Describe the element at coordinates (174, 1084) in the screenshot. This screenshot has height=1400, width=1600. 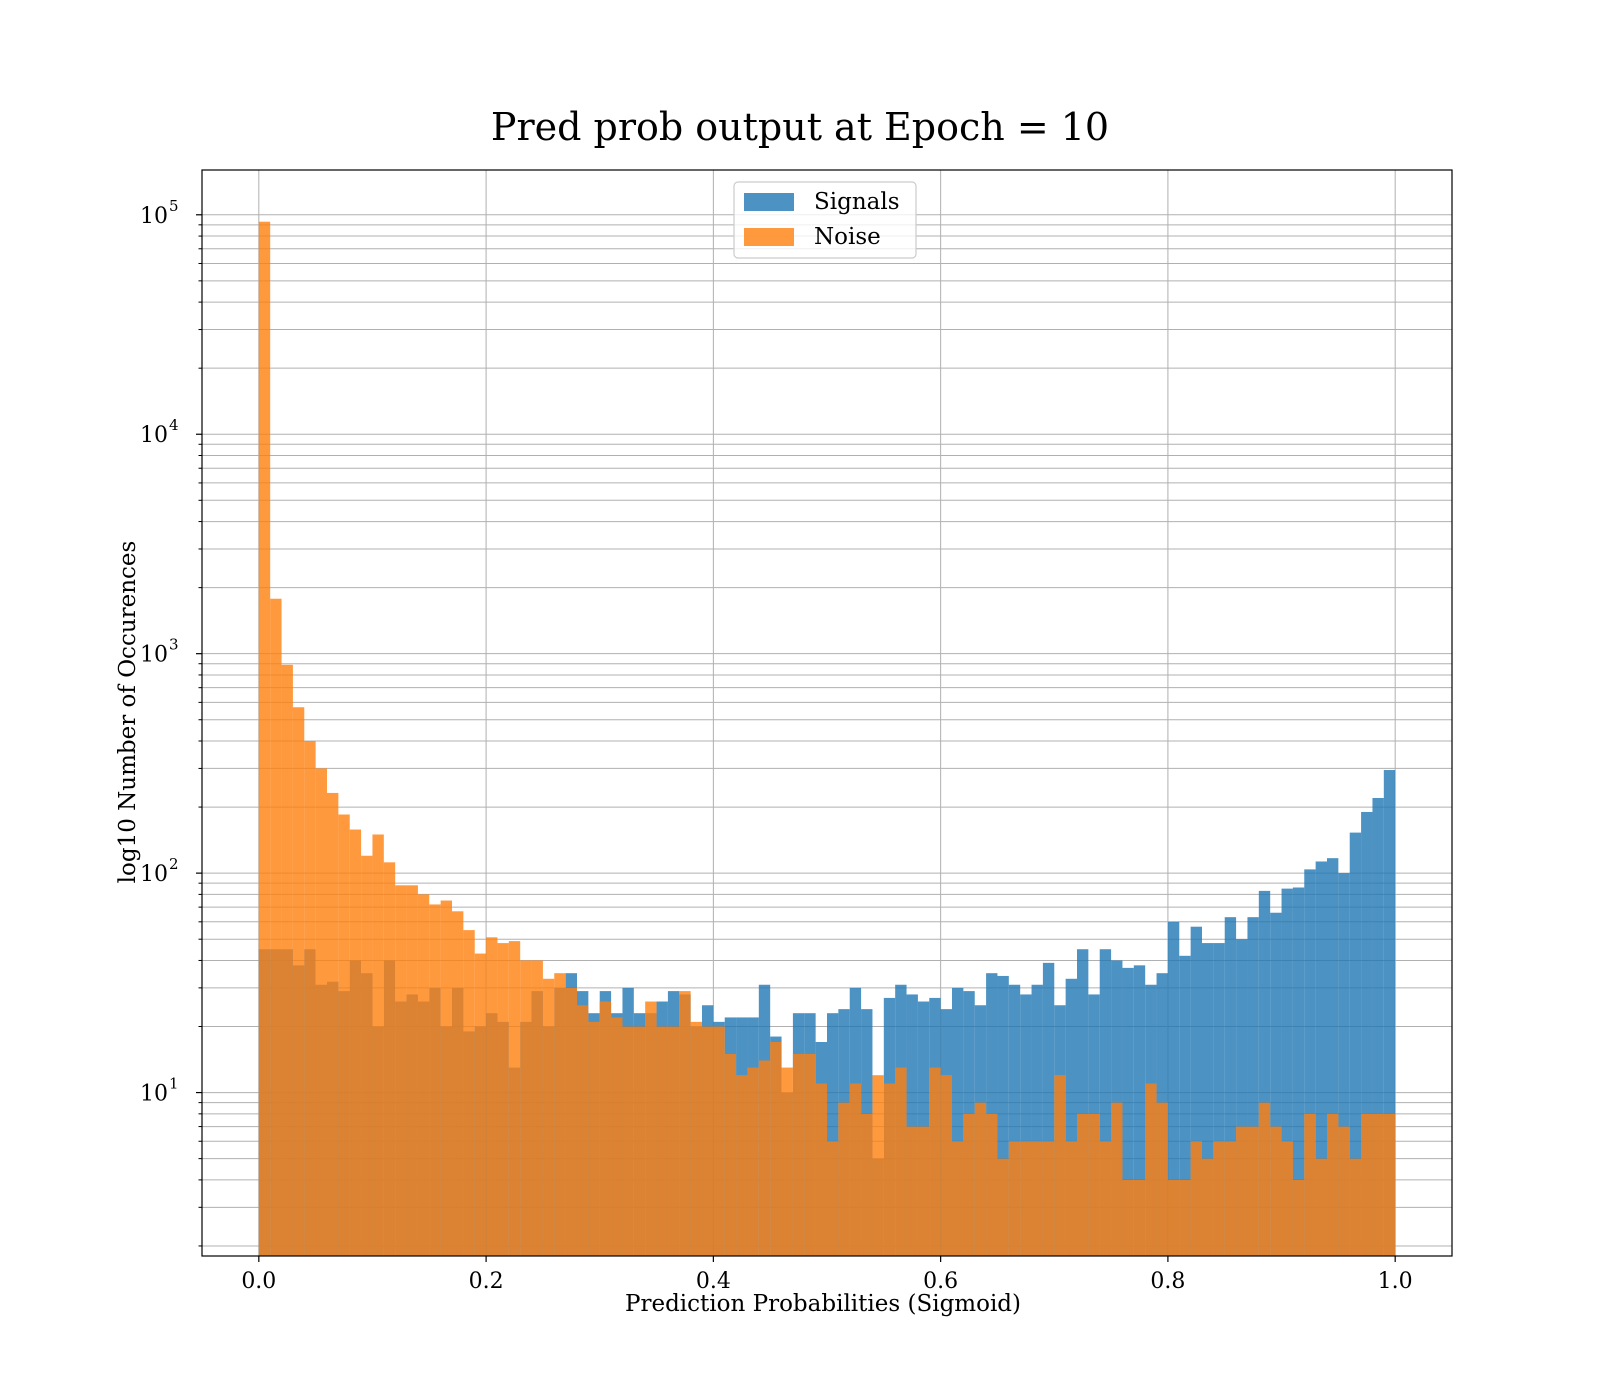
I see `y-tick-exponent: 1` at that location.